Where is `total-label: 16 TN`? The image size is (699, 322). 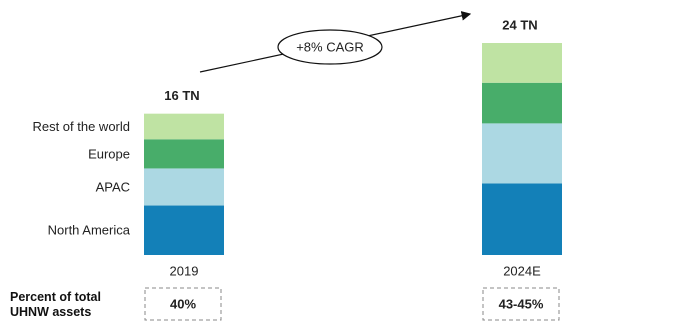 total-label: 16 TN is located at coordinates (181, 95).